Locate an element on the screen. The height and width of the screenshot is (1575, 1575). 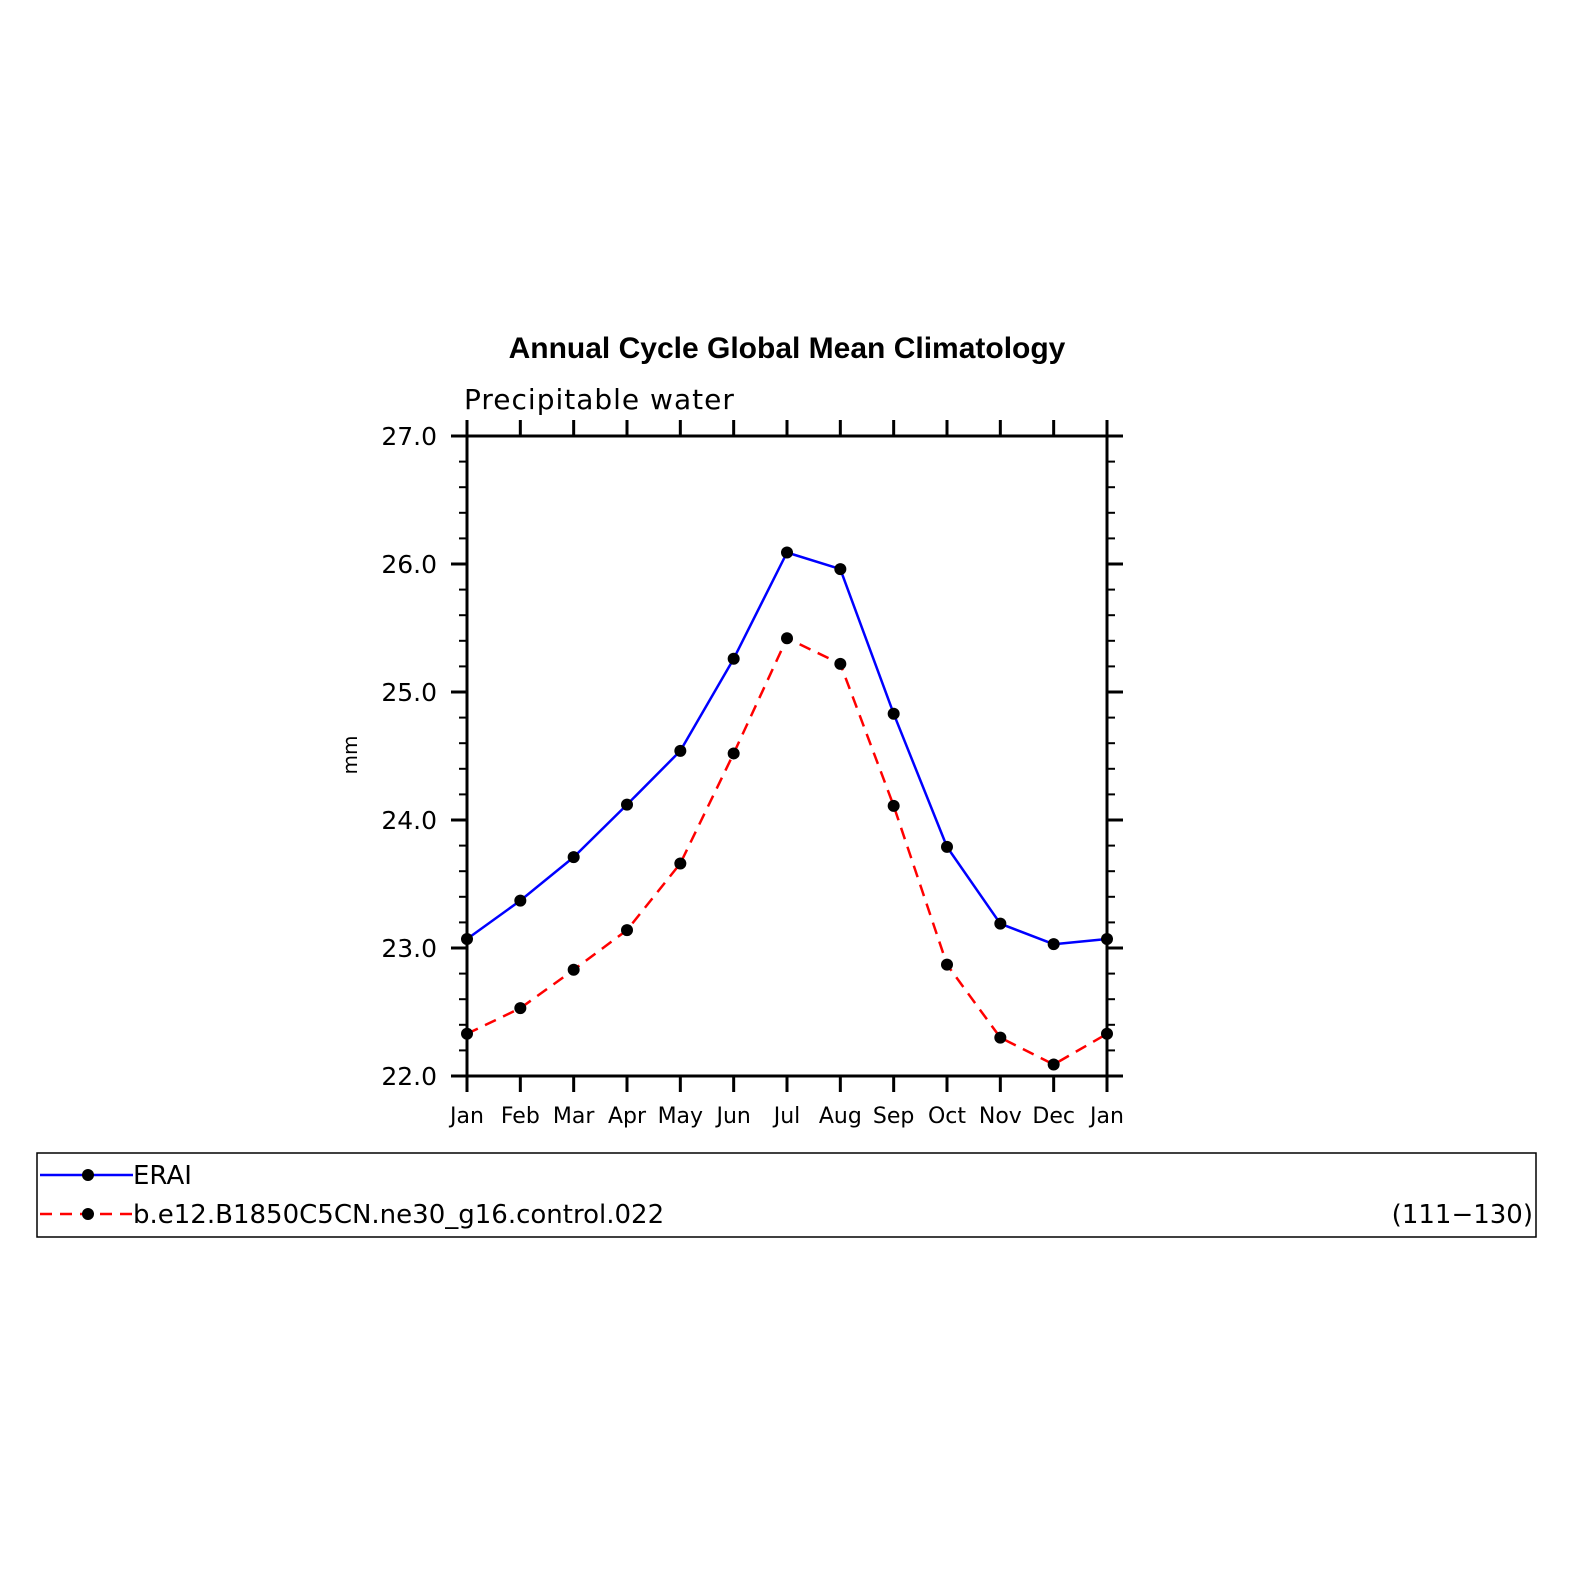
chart-title: Annual Cycle Global Mean Climatology is located at coordinates (787, 348).